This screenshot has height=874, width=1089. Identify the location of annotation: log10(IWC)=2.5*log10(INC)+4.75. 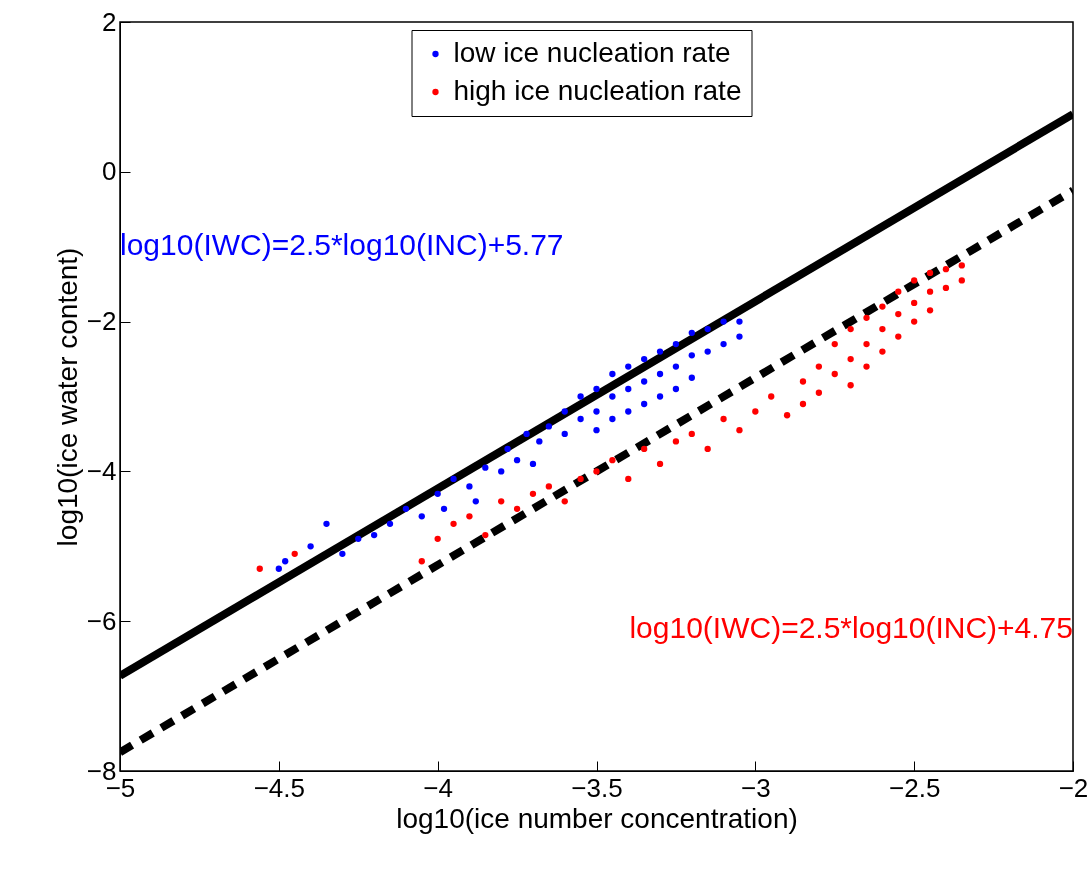
(851, 627).